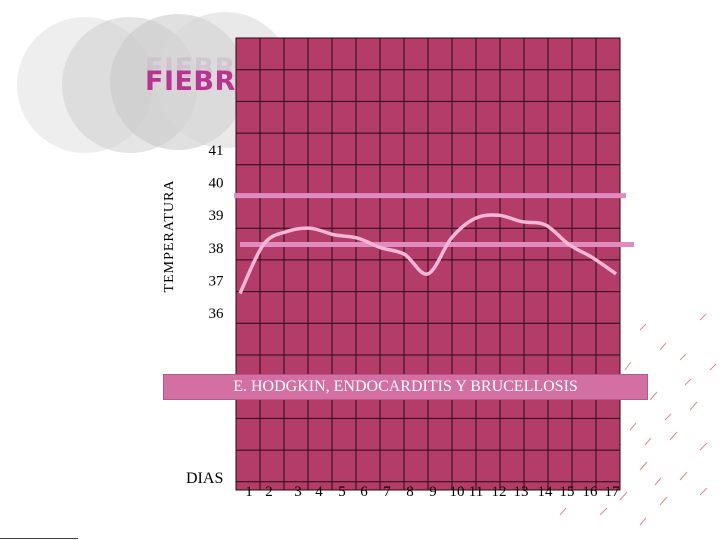 The height and width of the screenshot is (540, 720). Describe the element at coordinates (216, 184) in the screenshot. I see `y-tick-label: 40` at that location.